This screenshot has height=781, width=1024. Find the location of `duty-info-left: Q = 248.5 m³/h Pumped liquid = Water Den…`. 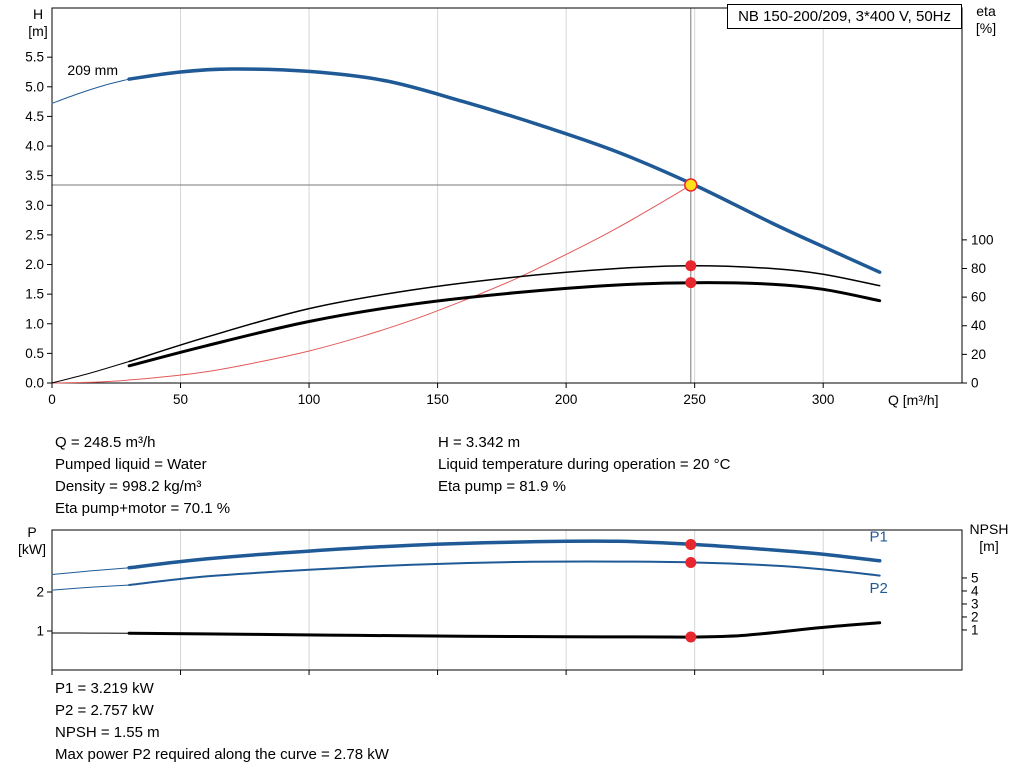

duty-info-left: Q = 248.5 m³/h Pumped liquid = Water Den… is located at coordinates (142, 476).